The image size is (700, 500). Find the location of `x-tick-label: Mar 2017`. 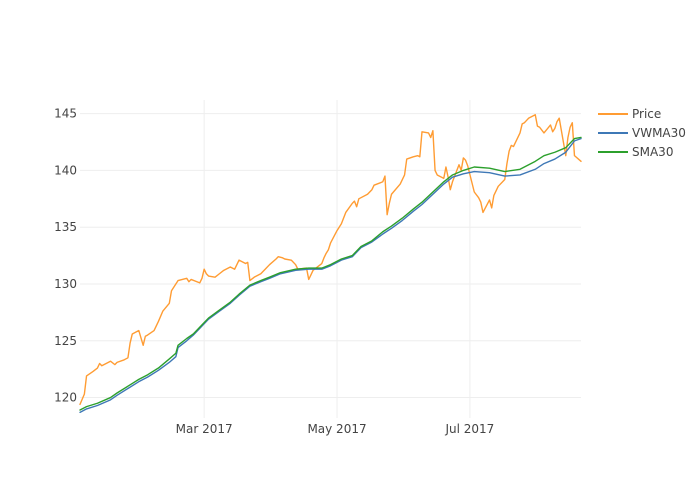

x-tick-label: Mar 2017 is located at coordinates (204, 429).